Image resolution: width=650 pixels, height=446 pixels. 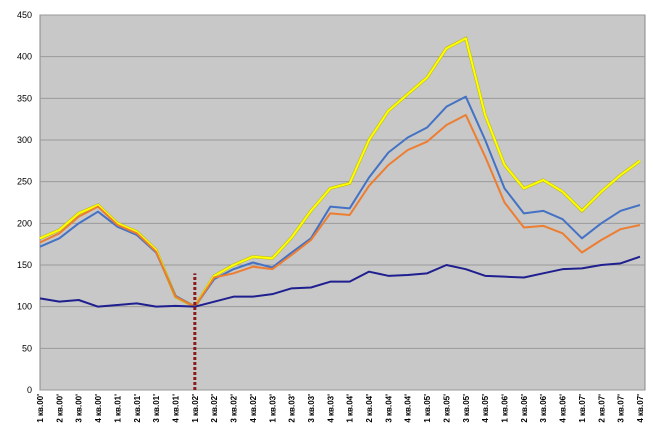 What do you see at coordinates (24, 140) in the screenshot?
I see `y-tick-label: 300` at bounding box center [24, 140].